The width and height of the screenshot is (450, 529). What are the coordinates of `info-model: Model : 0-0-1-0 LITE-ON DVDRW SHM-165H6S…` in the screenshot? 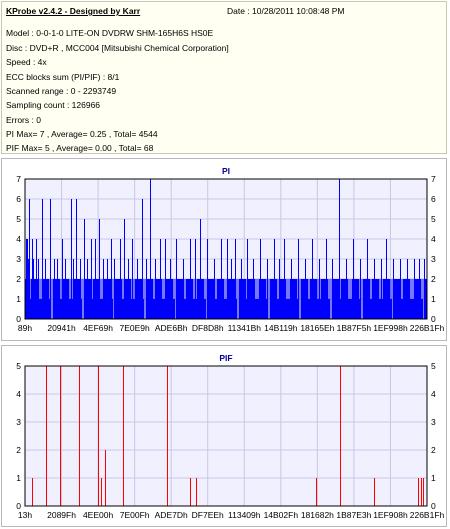 It's located at (110, 33).